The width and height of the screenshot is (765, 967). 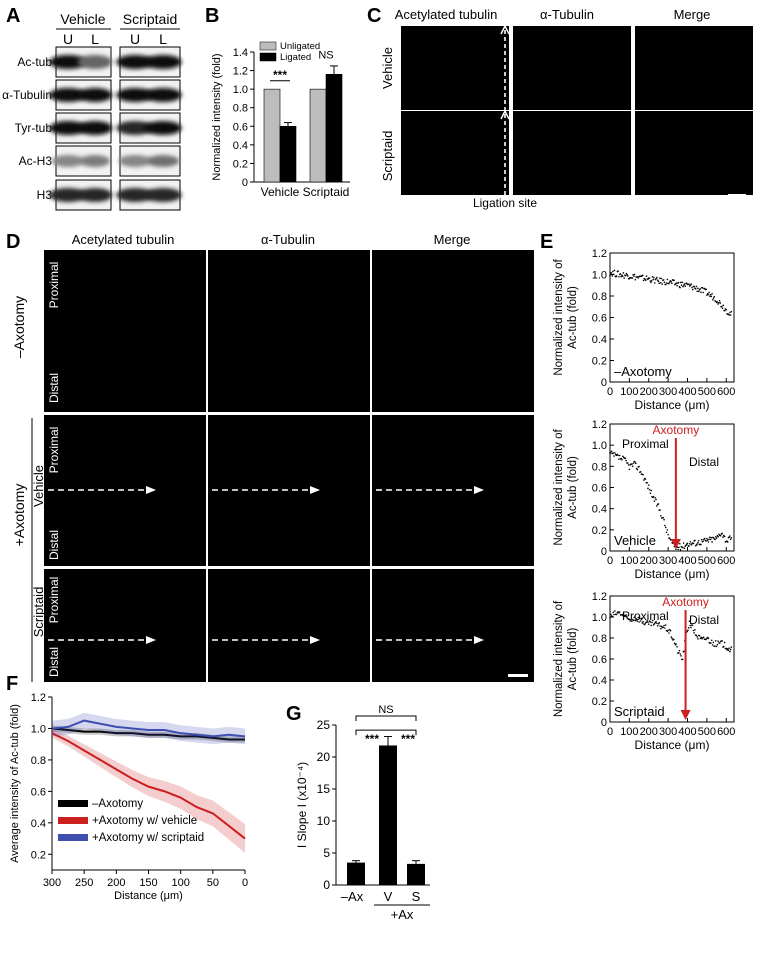 I want to click on y-tick-label: 1.2, so click(x=599, y=597).